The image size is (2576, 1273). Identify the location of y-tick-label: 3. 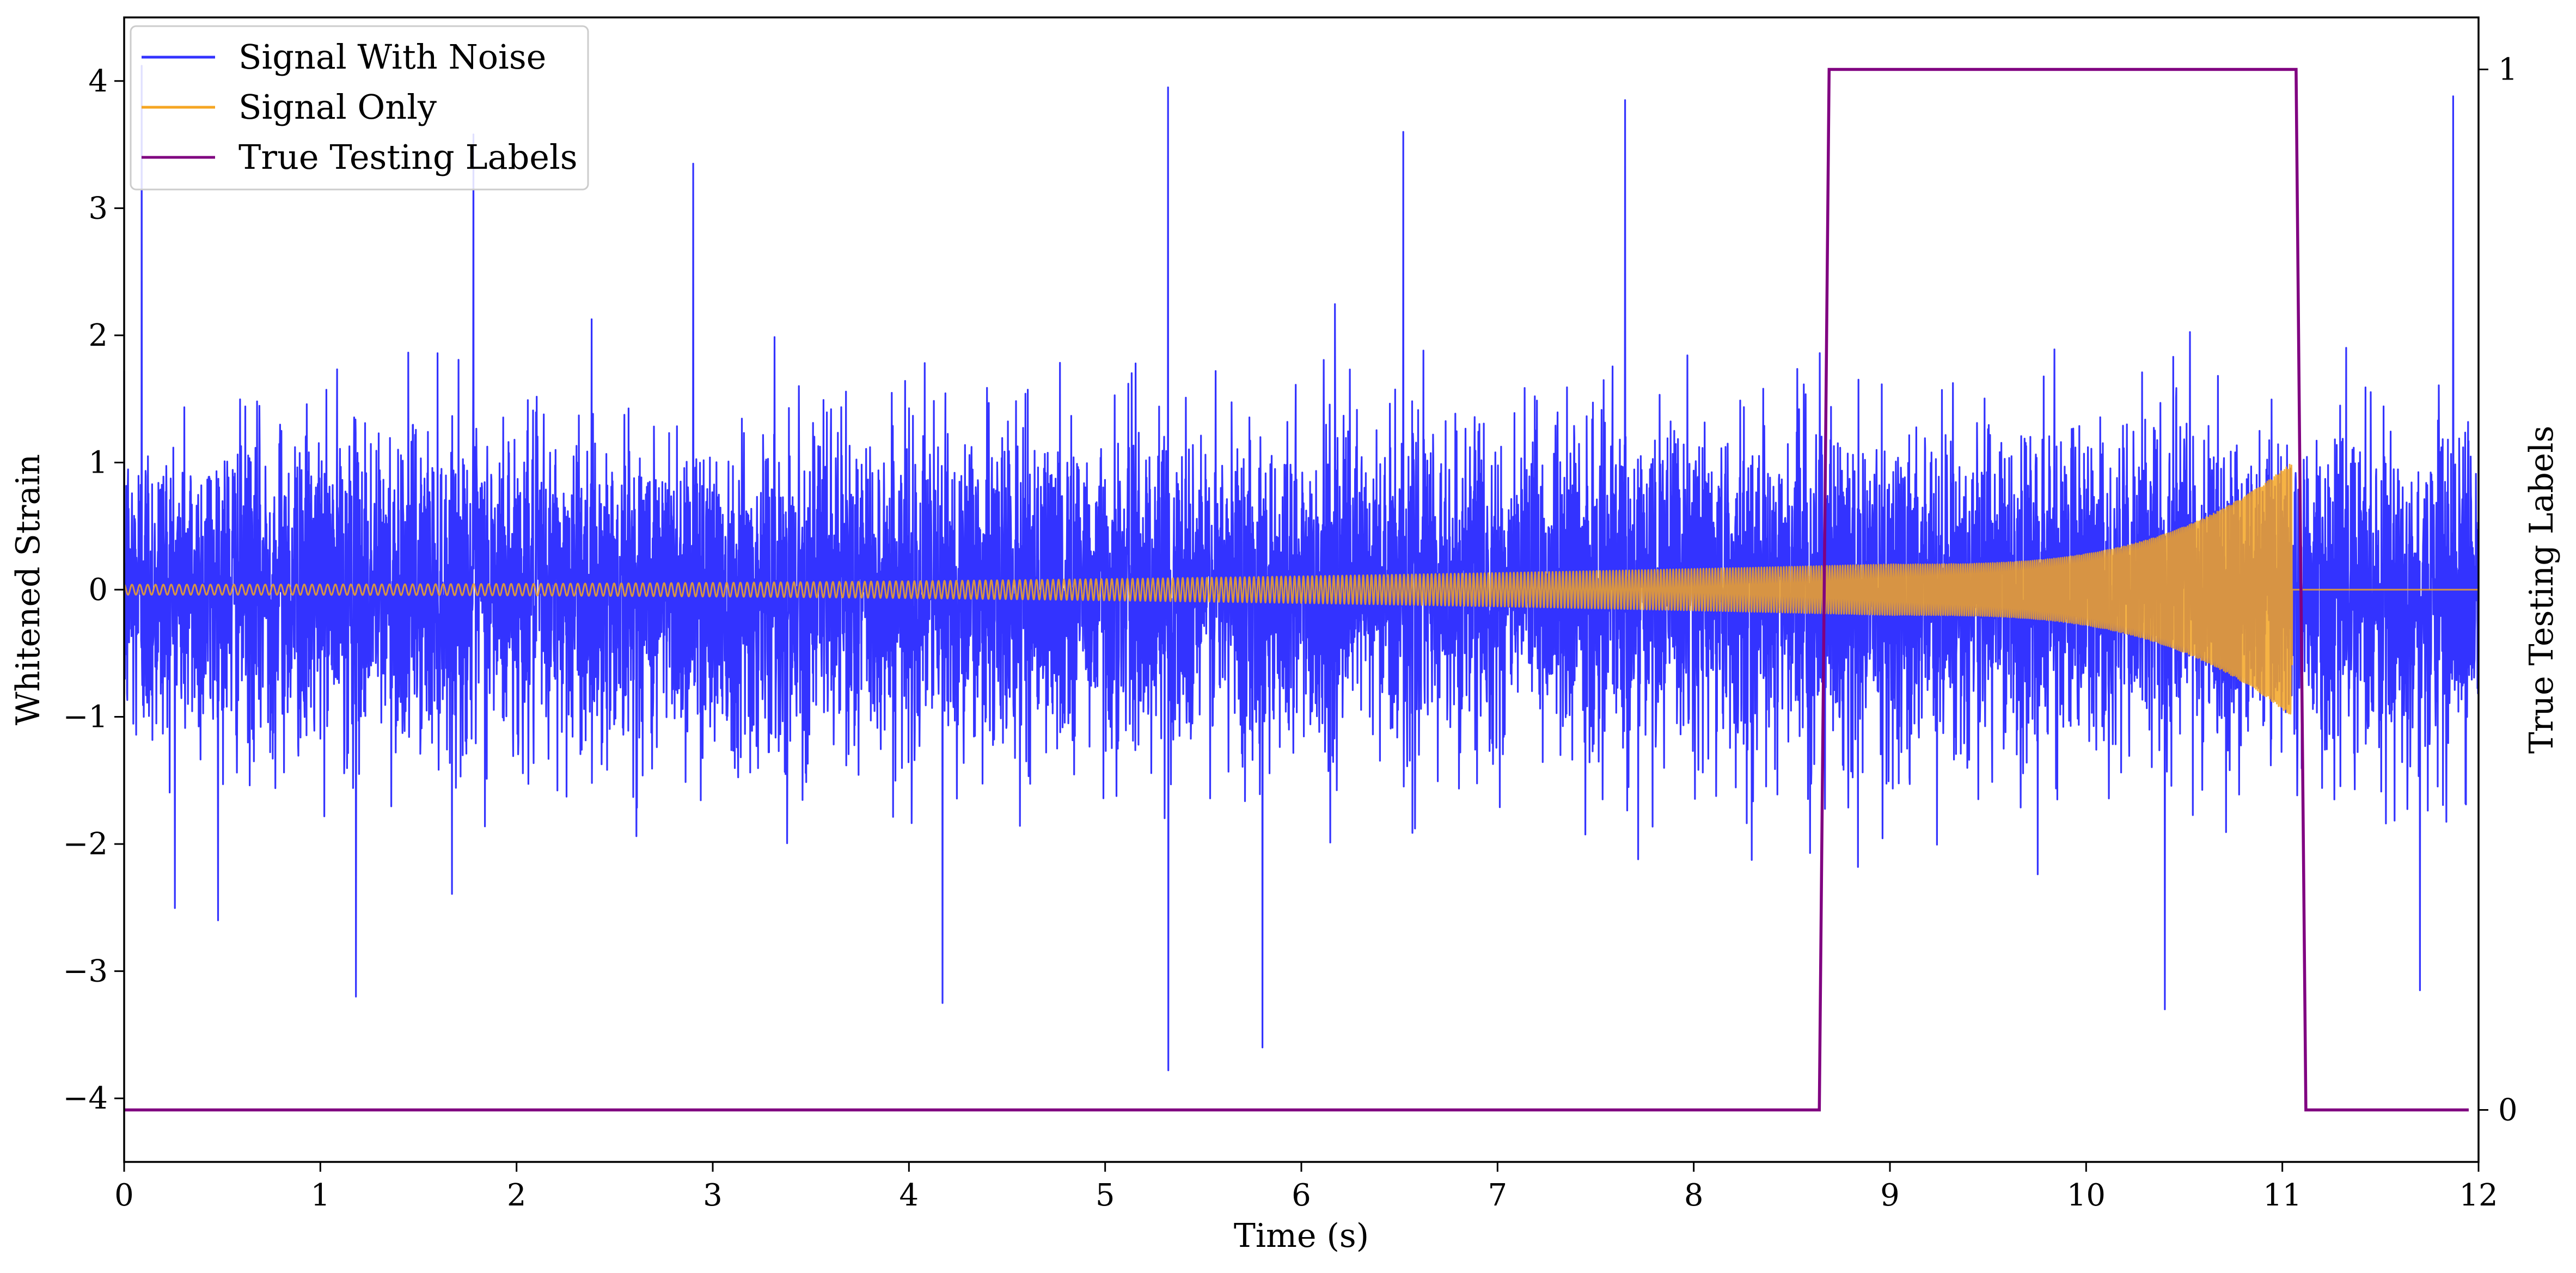
(98, 208).